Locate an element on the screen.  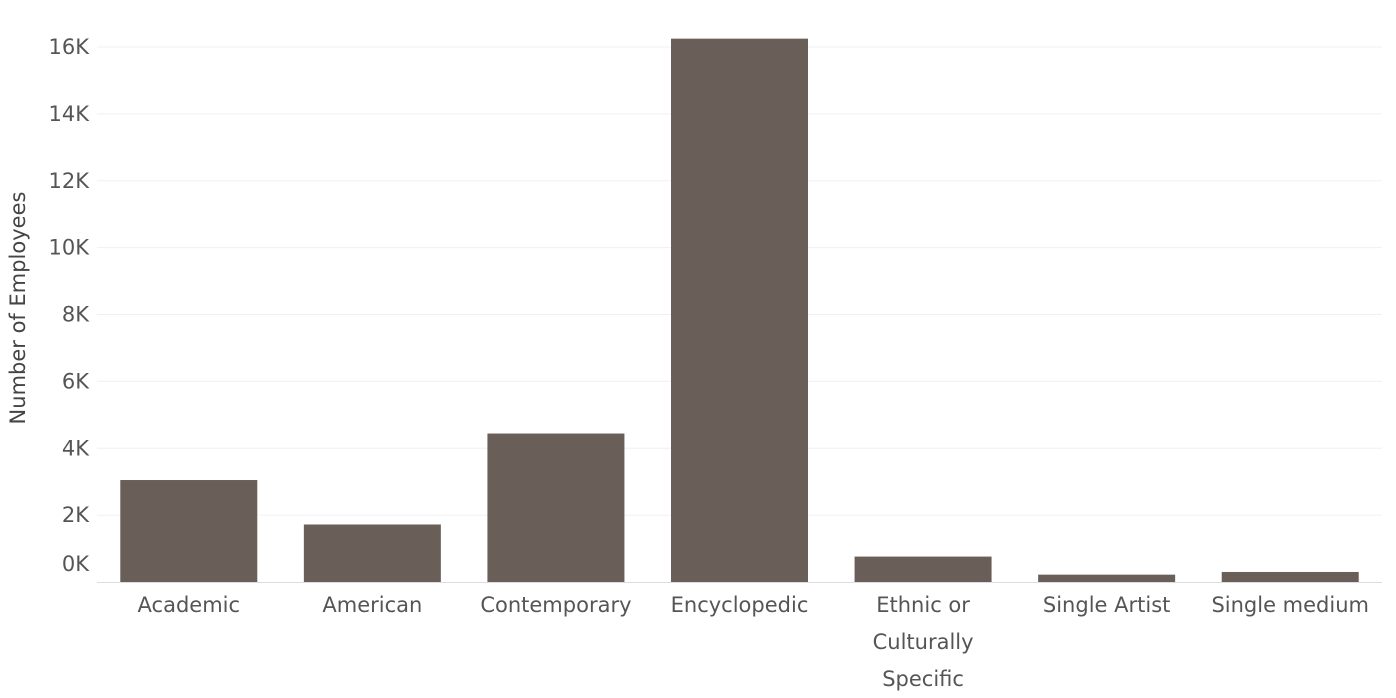
bar-single-artist is located at coordinates (1107, 578).